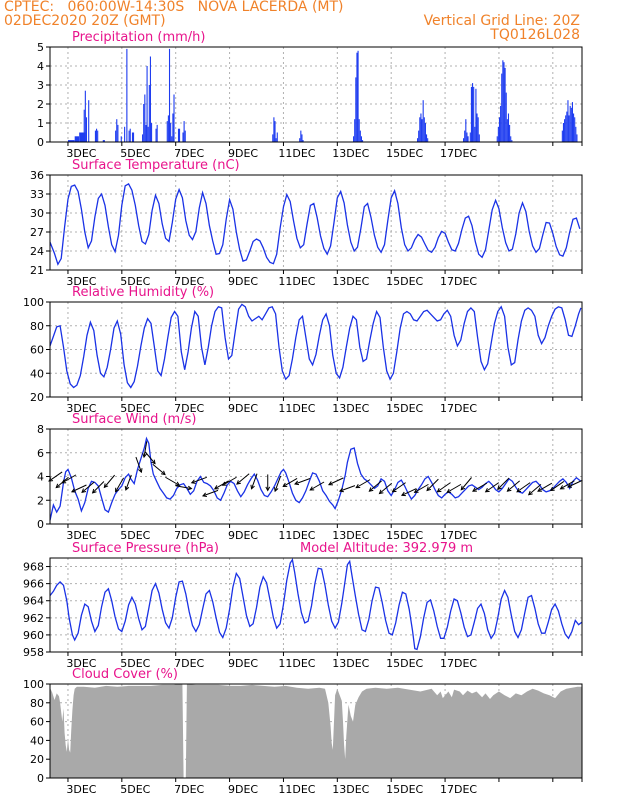 This screenshot has width=618, height=800. I want to click on panel-title: Surface Pressure (hPa), so click(145, 548).